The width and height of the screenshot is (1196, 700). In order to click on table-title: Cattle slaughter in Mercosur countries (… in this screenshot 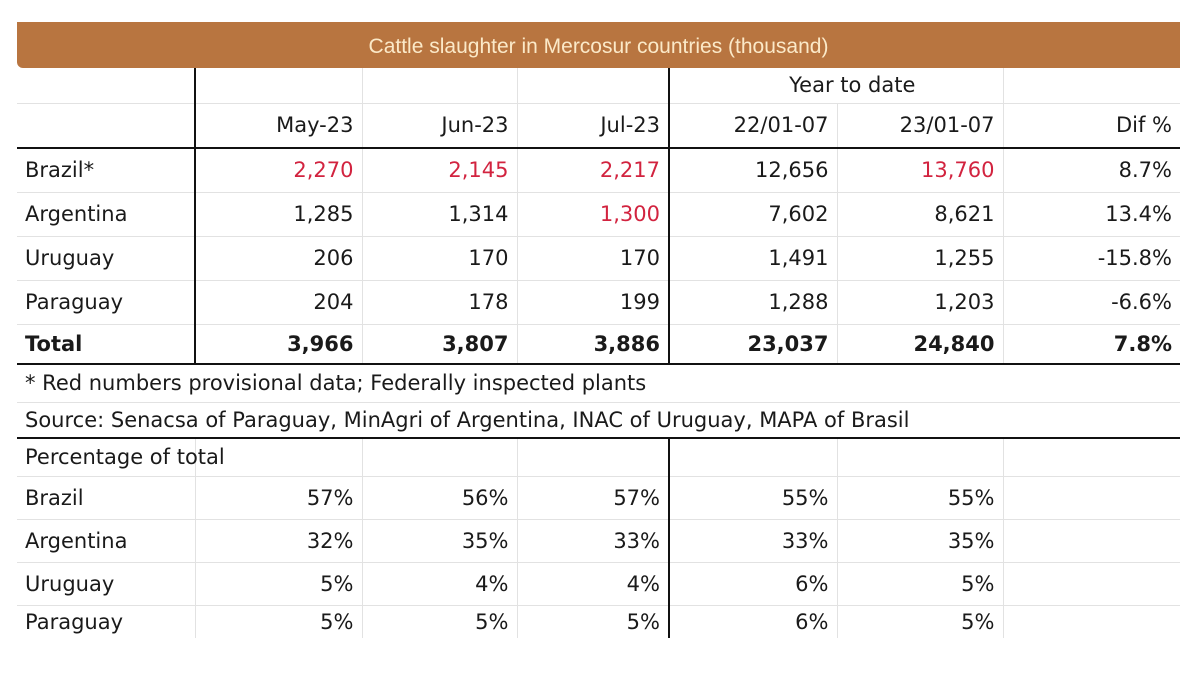, I will do `click(598, 45)`.